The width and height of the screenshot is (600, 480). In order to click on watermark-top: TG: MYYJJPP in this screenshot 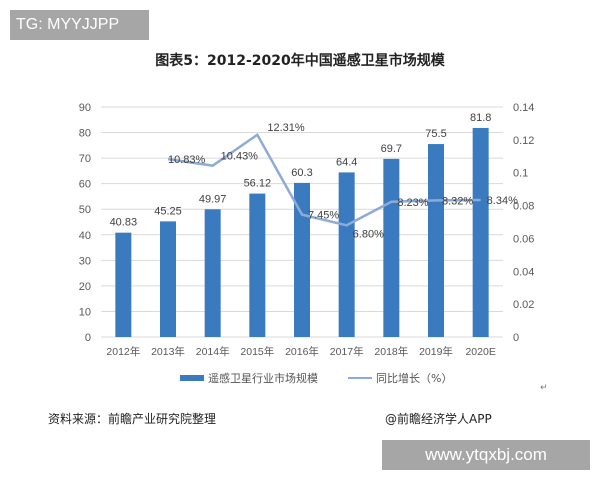, I will do `click(79, 25)`.